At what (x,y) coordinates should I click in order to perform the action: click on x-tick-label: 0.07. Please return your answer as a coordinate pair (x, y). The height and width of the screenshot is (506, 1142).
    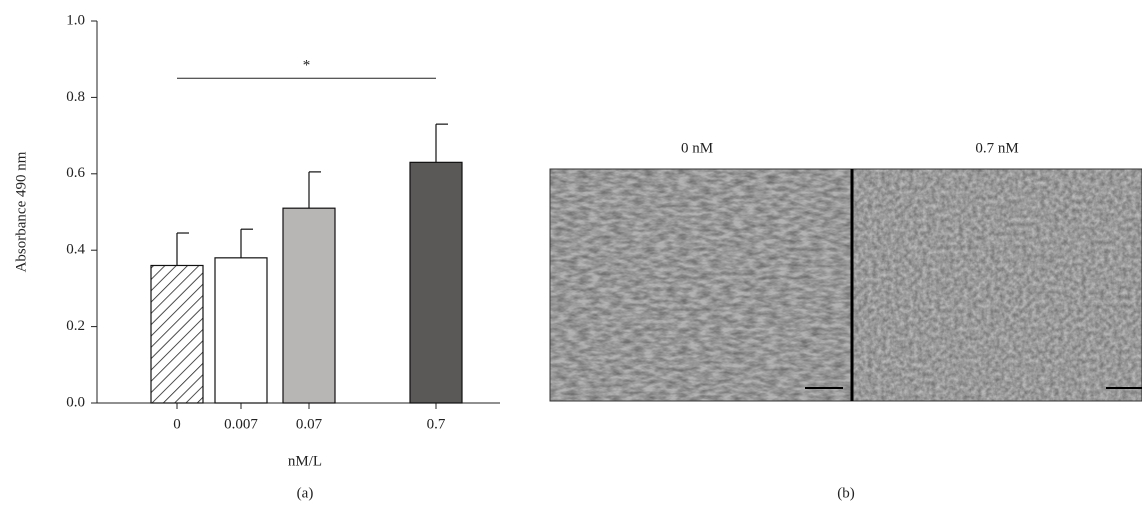
    Looking at the image, I should click on (309, 424).